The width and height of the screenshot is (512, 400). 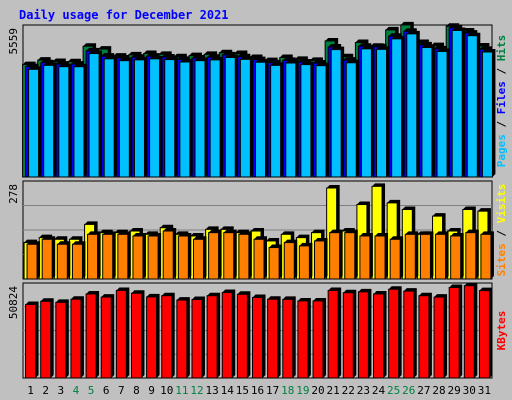 I want to click on day-label-24: 24, so click(x=379, y=390).